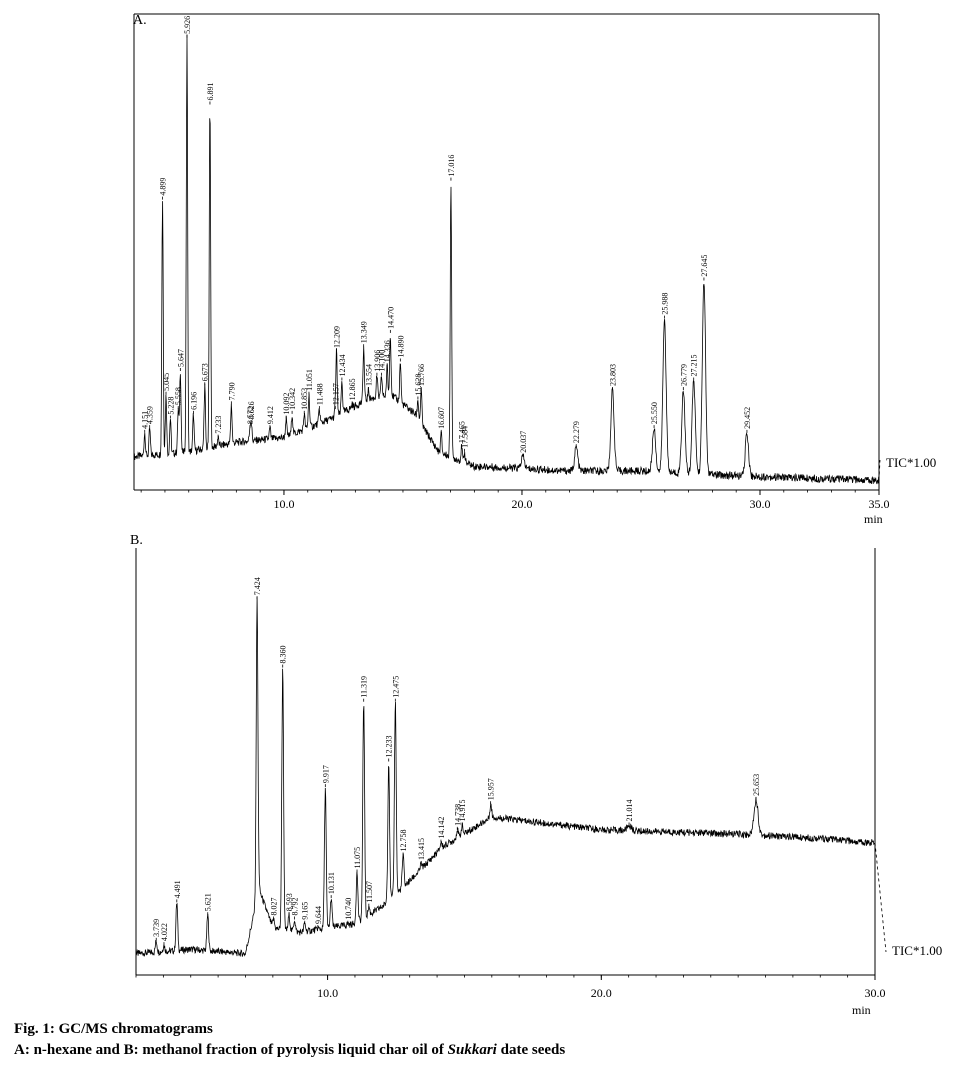 The height and width of the screenshot is (1074, 962). What do you see at coordinates (364, 332) in the screenshot?
I see `peak-label: 13.349` at bounding box center [364, 332].